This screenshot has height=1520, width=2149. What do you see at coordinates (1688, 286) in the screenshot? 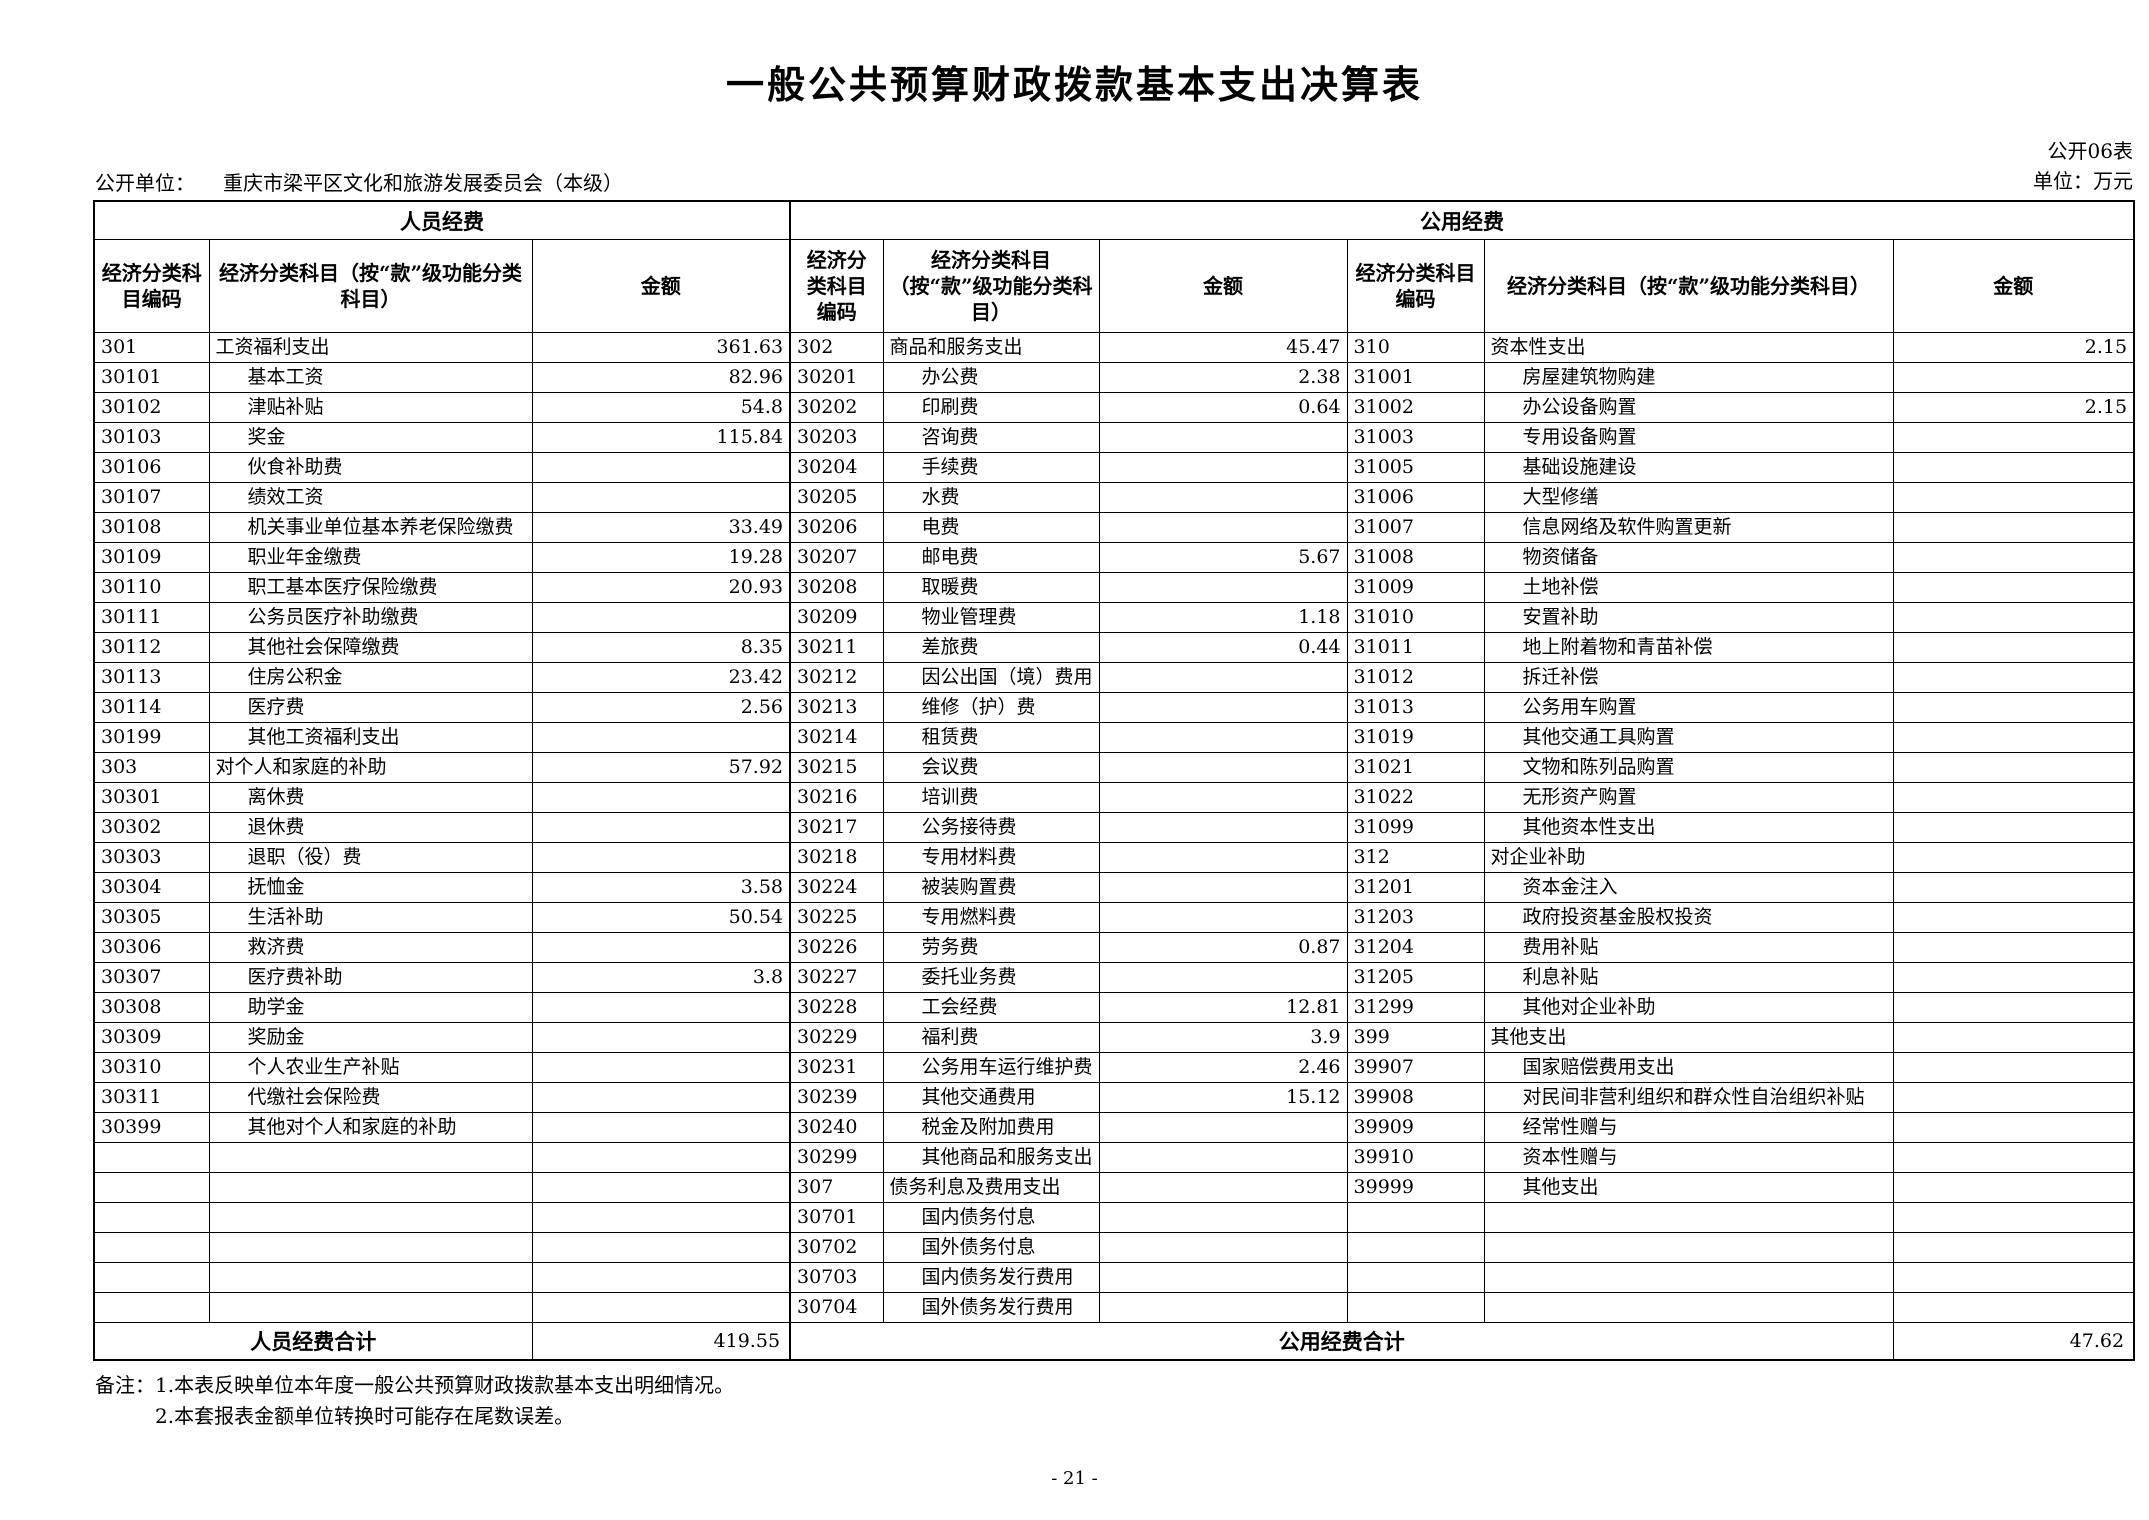
I see `col-header-subject-3: 经济分类科目（按“款”级功能分类科目）` at bounding box center [1688, 286].